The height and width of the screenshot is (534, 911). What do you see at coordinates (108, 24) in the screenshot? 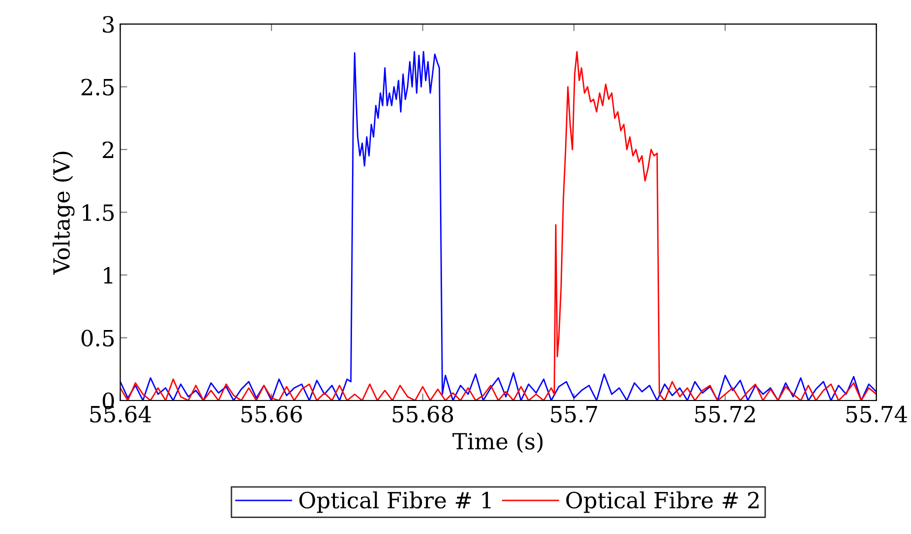
I see `y-tick-label: 3` at bounding box center [108, 24].